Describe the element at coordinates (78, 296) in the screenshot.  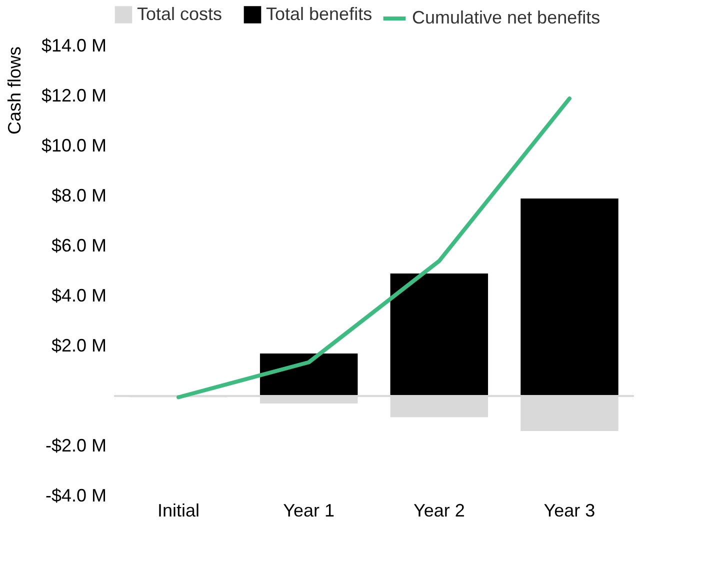
I see `y-tick-label: $4.0 M` at that location.